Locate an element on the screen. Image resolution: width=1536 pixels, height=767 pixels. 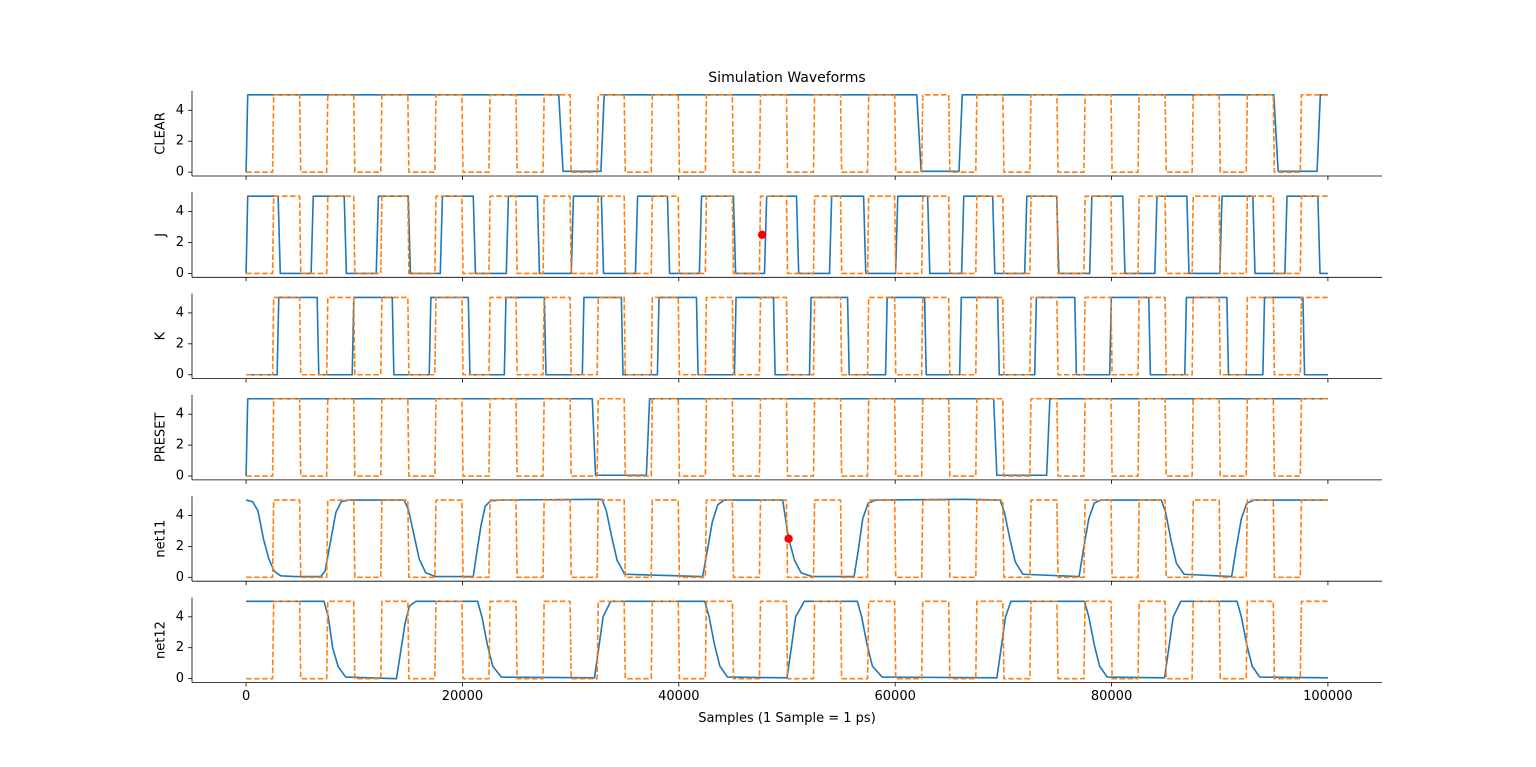
x-tick-label: 40000 is located at coordinates (678, 696).